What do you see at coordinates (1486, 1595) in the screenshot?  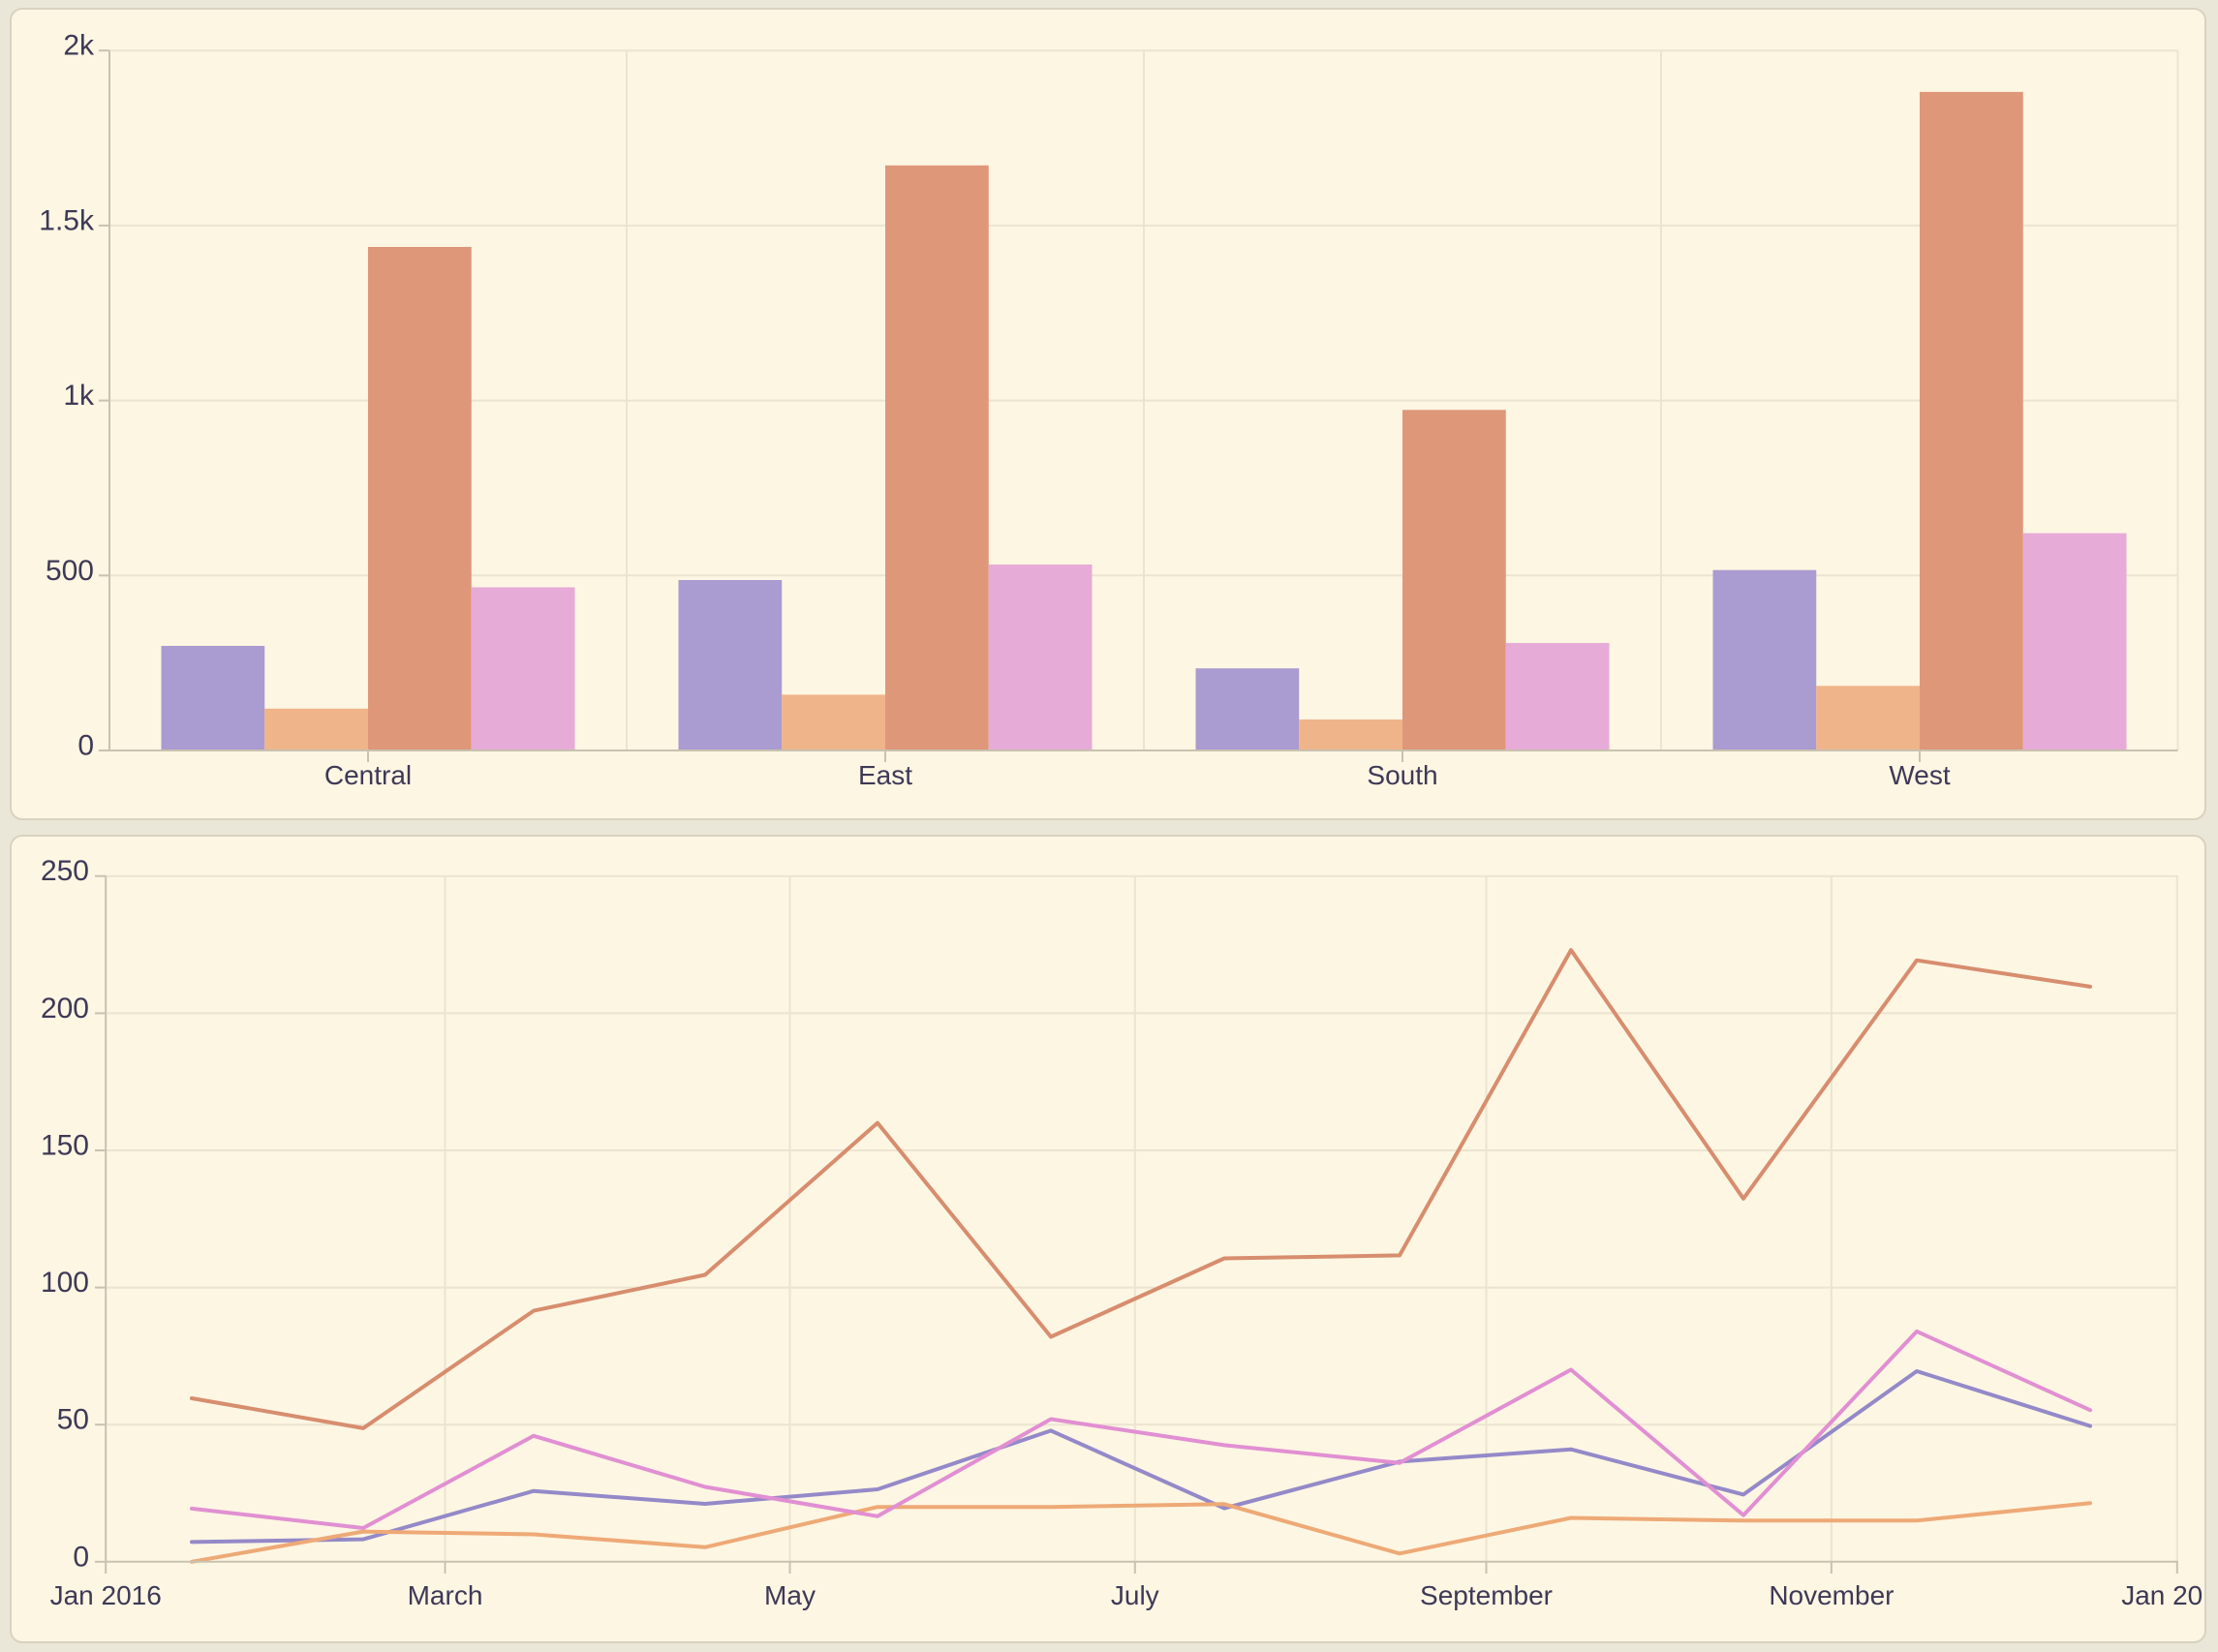 I see `svg-text: September` at bounding box center [1486, 1595].